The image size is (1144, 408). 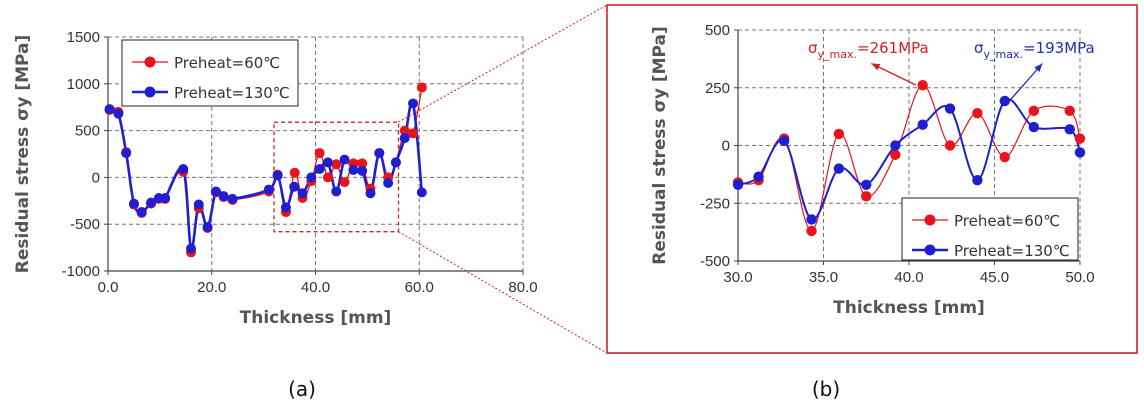 I want to click on connector-top, so click(x=503, y=63).